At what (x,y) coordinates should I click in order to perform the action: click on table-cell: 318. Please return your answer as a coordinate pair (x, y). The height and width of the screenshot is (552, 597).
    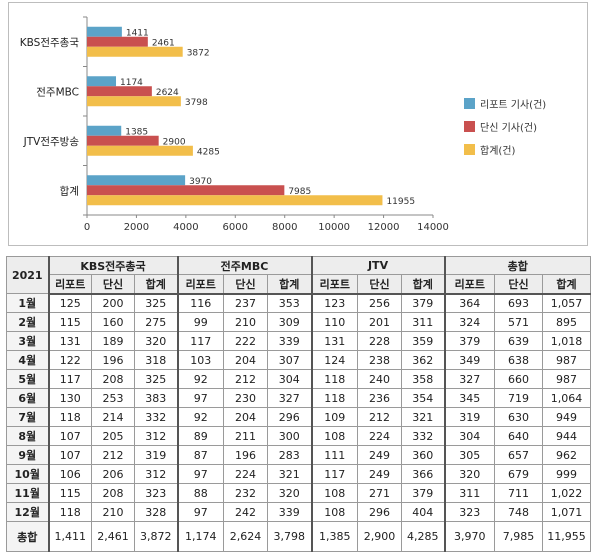
    Looking at the image, I should click on (156, 360).